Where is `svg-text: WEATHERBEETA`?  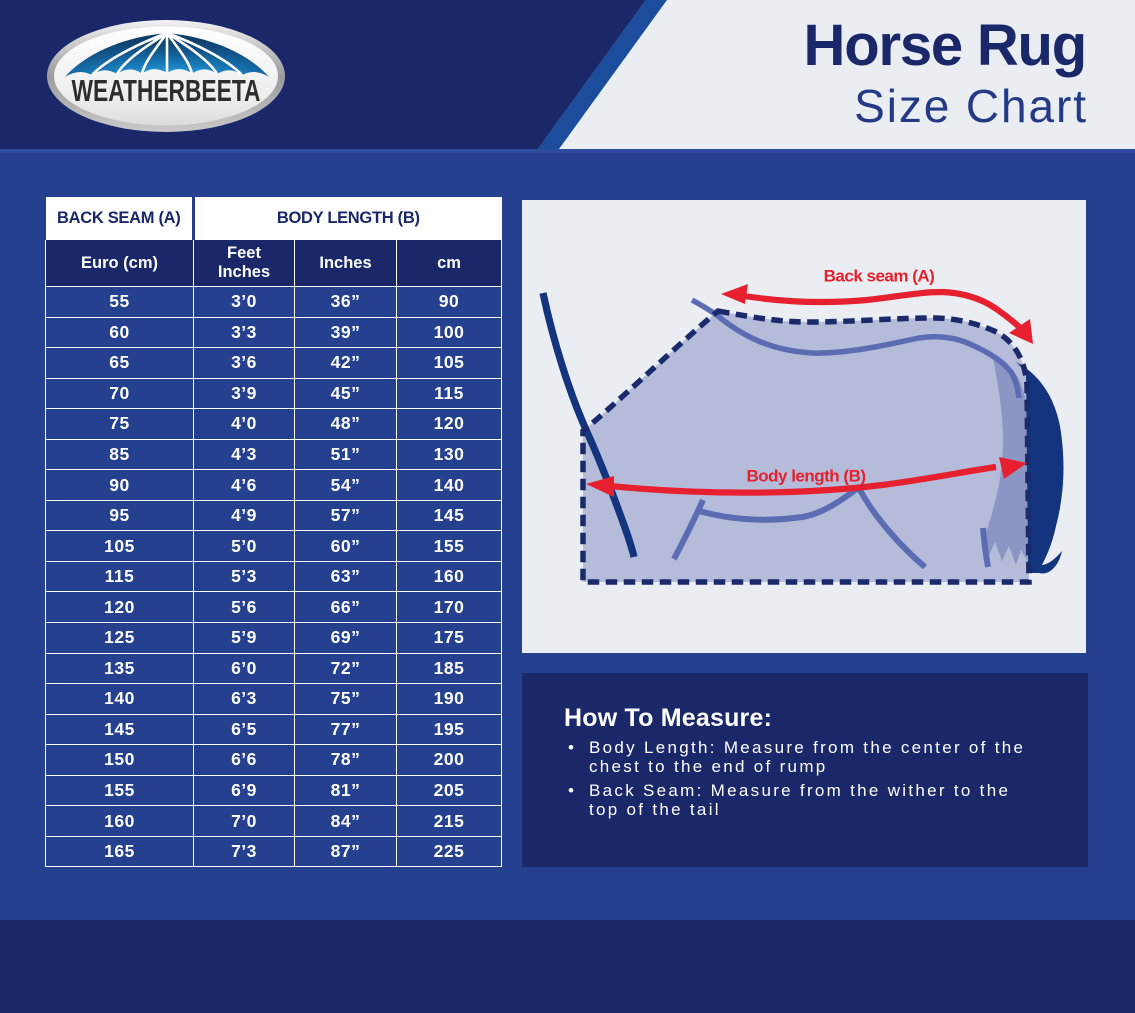
svg-text: WEATHERBEETA is located at coordinates (166, 91).